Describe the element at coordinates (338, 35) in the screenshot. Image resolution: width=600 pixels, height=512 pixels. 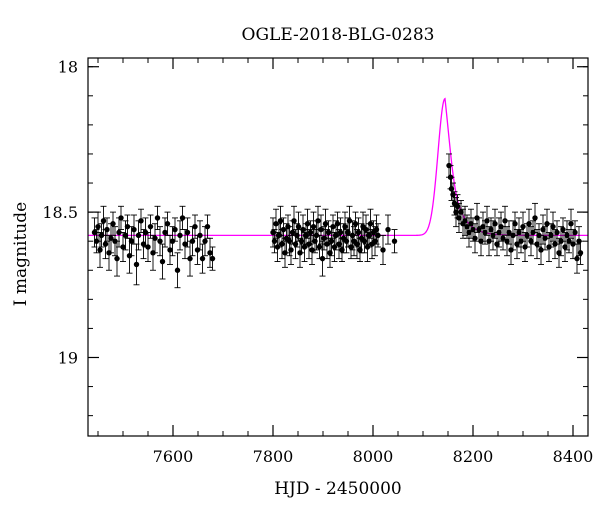
I see `chart-title: OGLE-2018-BLG-0283` at that location.